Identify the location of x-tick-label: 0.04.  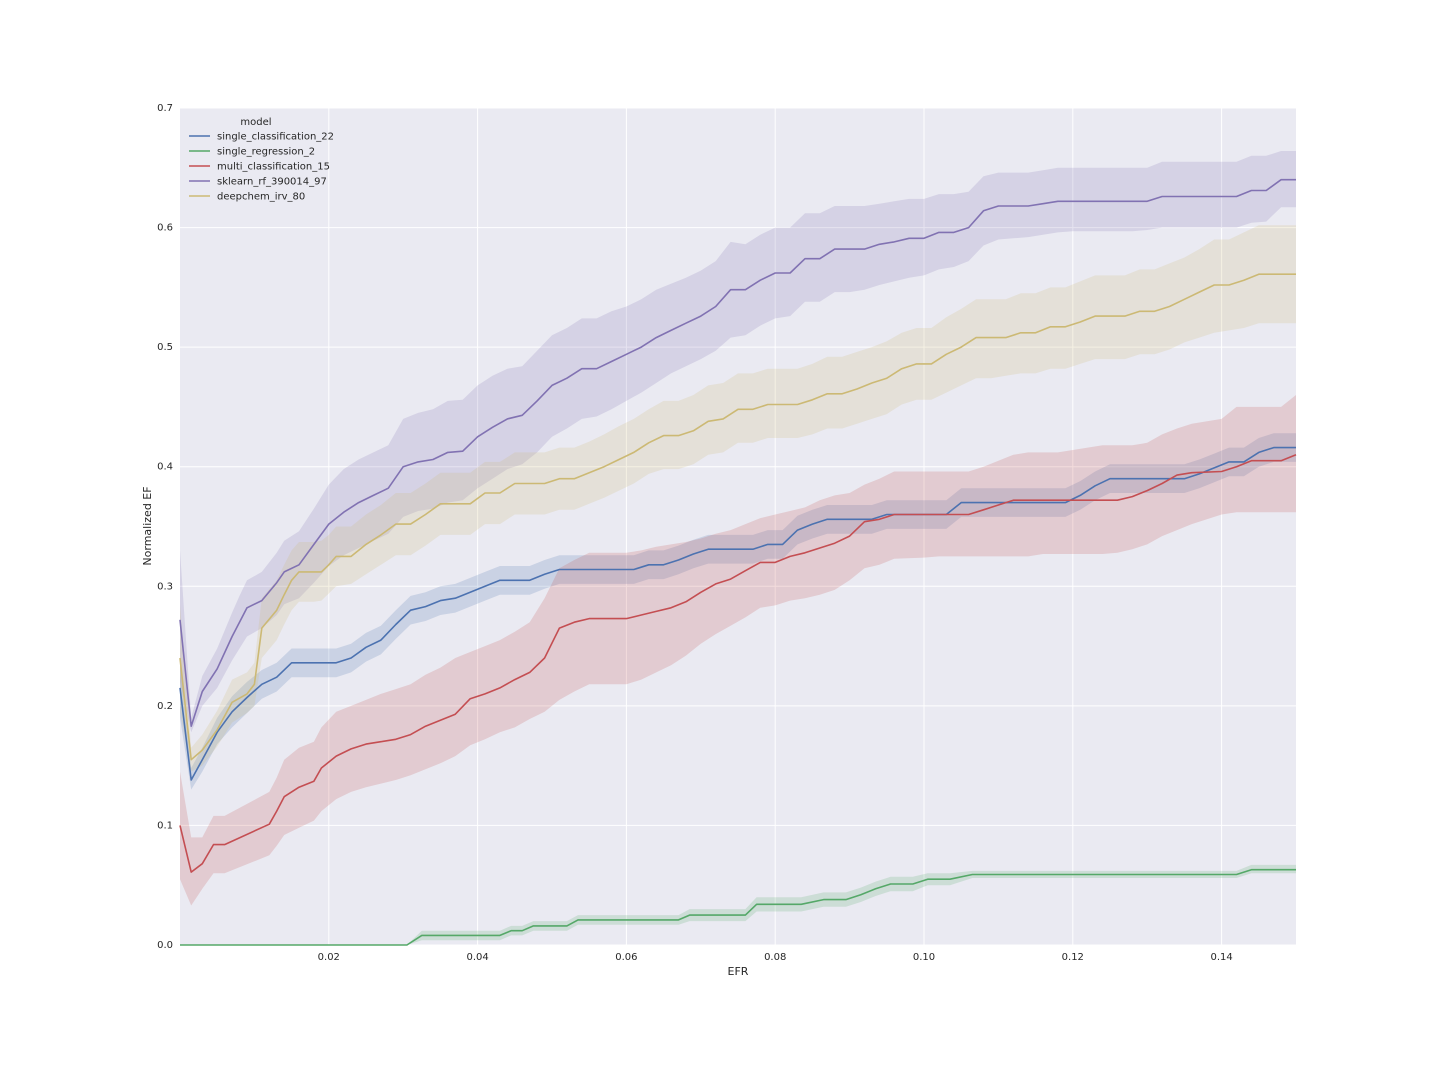
(477, 957).